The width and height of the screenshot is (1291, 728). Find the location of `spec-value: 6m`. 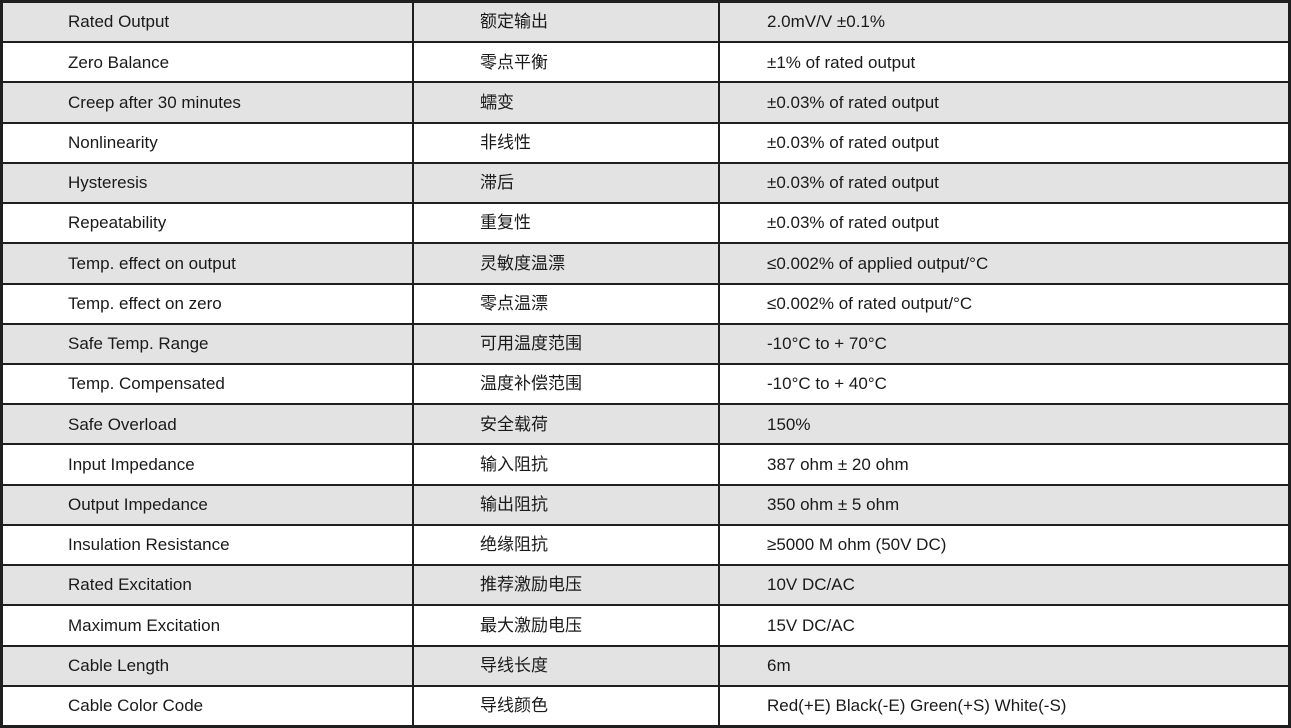

spec-value: 6m is located at coordinates (779, 665).